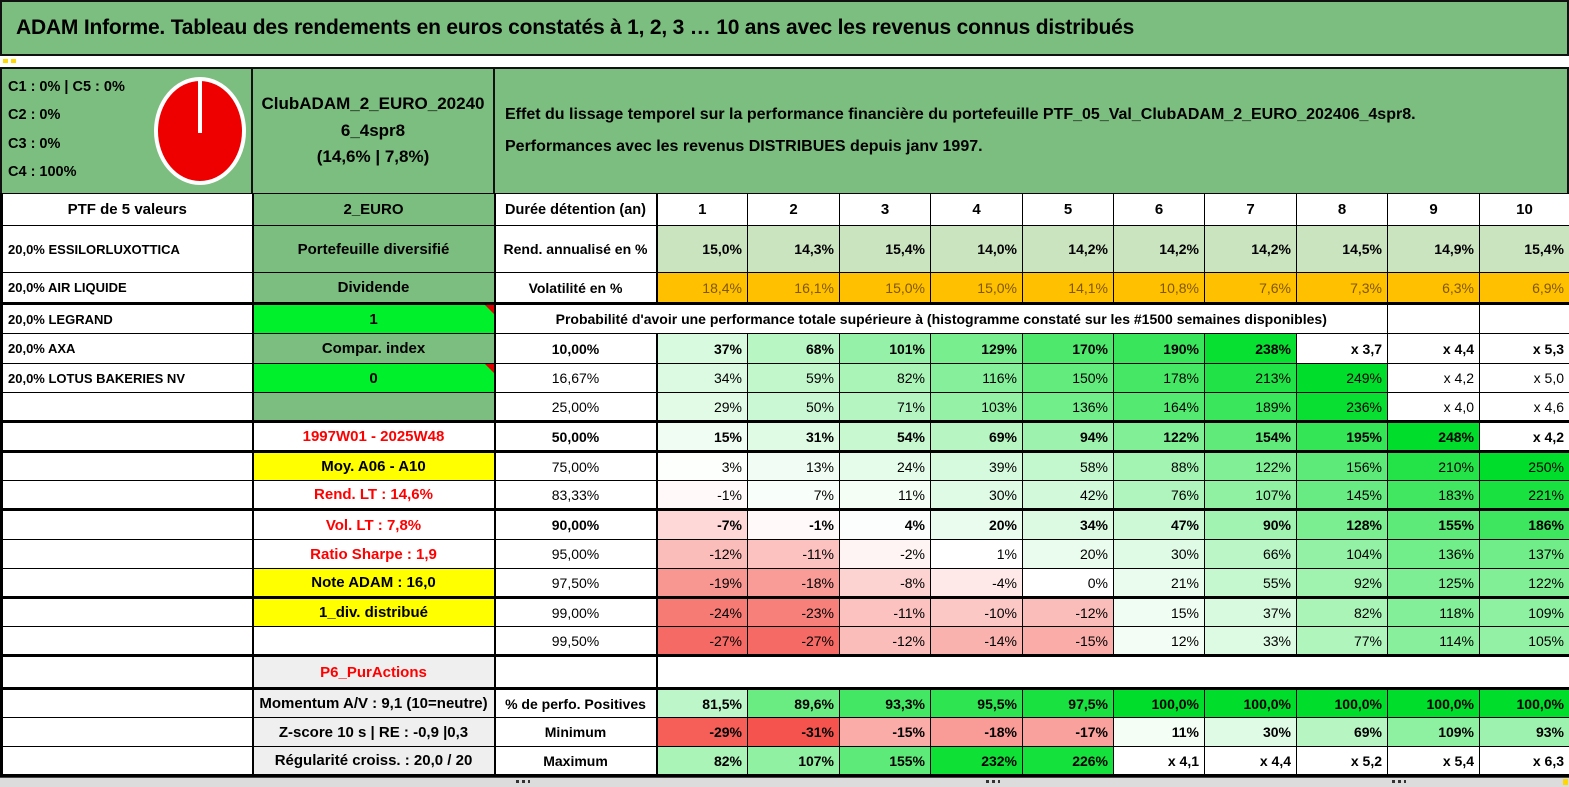 This screenshot has width=1569, height=787. Describe the element at coordinates (374, 319) in the screenshot. I see `metric-label-cell: 1` at that location.